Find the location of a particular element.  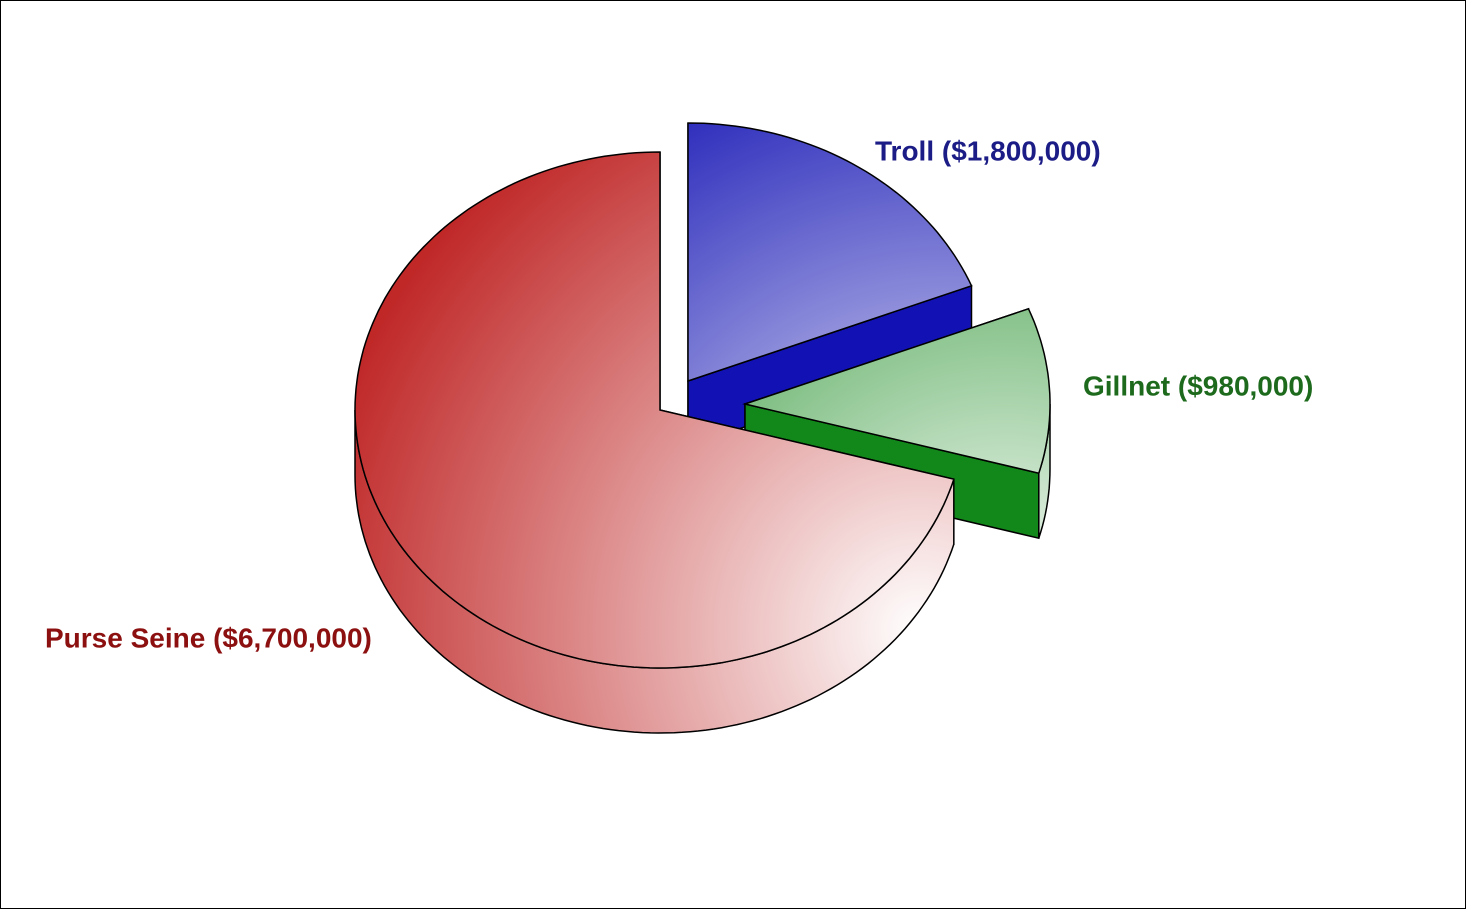

slice-label: Troll ($1,800,000) is located at coordinates (988, 150).